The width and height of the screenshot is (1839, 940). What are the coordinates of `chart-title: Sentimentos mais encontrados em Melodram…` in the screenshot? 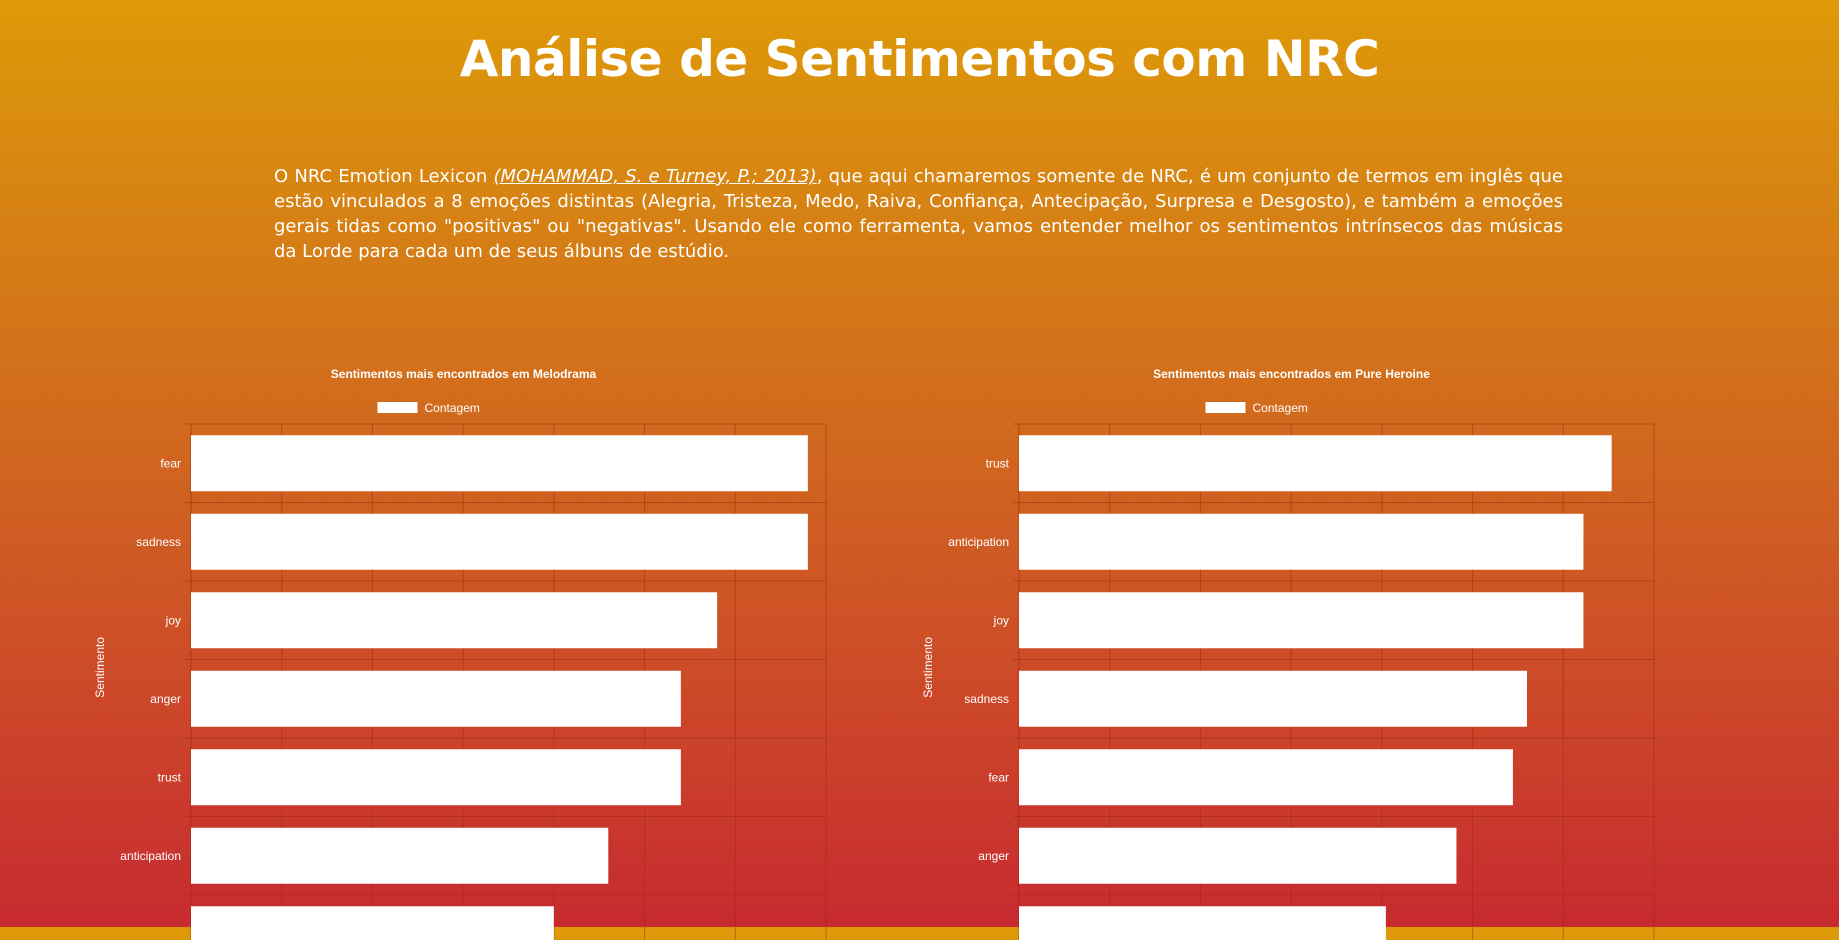 It's located at (464, 374).